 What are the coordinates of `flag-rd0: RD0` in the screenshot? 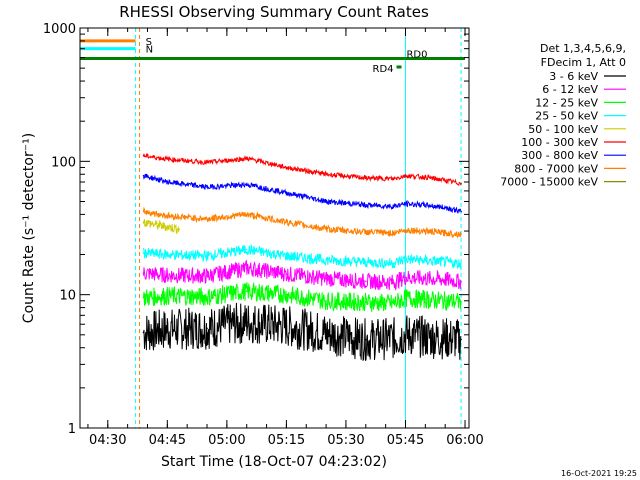 It's located at (273, 55).